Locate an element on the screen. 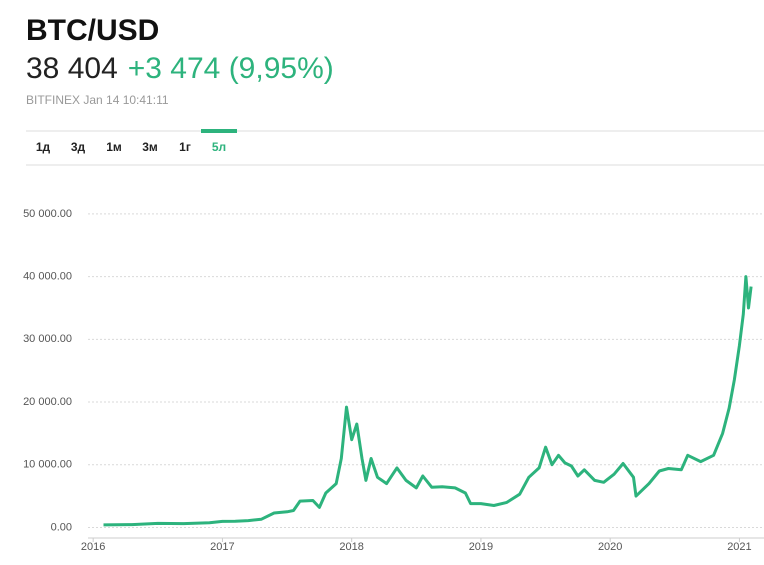 The width and height of the screenshot is (764, 565). tab: 1м is located at coordinates (114, 147).